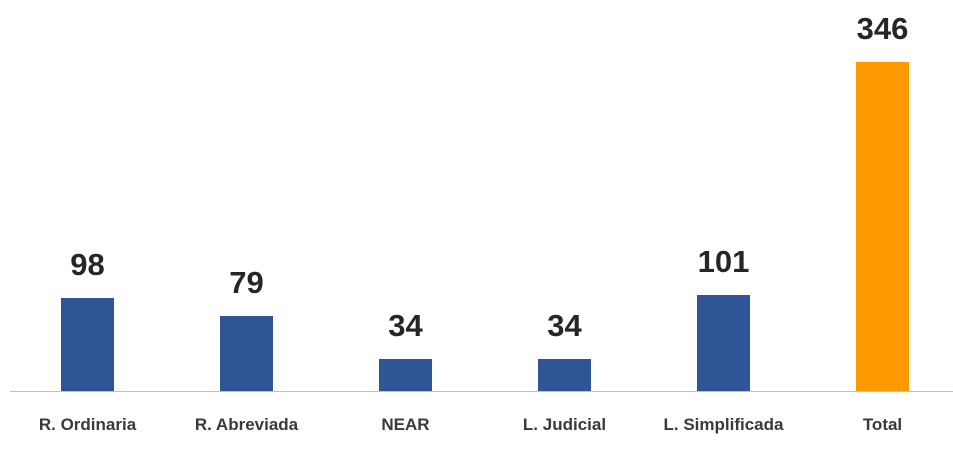 This screenshot has height=471, width=953. What do you see at coordinates (246, 282) in the screenshot?
I see `value-label: 79` at bounding box center [246, 282].